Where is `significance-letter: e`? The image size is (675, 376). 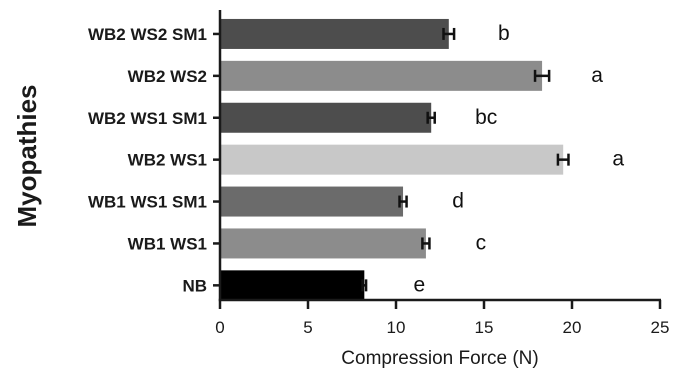 significance-letter: e is located at coordinates (419, 284).